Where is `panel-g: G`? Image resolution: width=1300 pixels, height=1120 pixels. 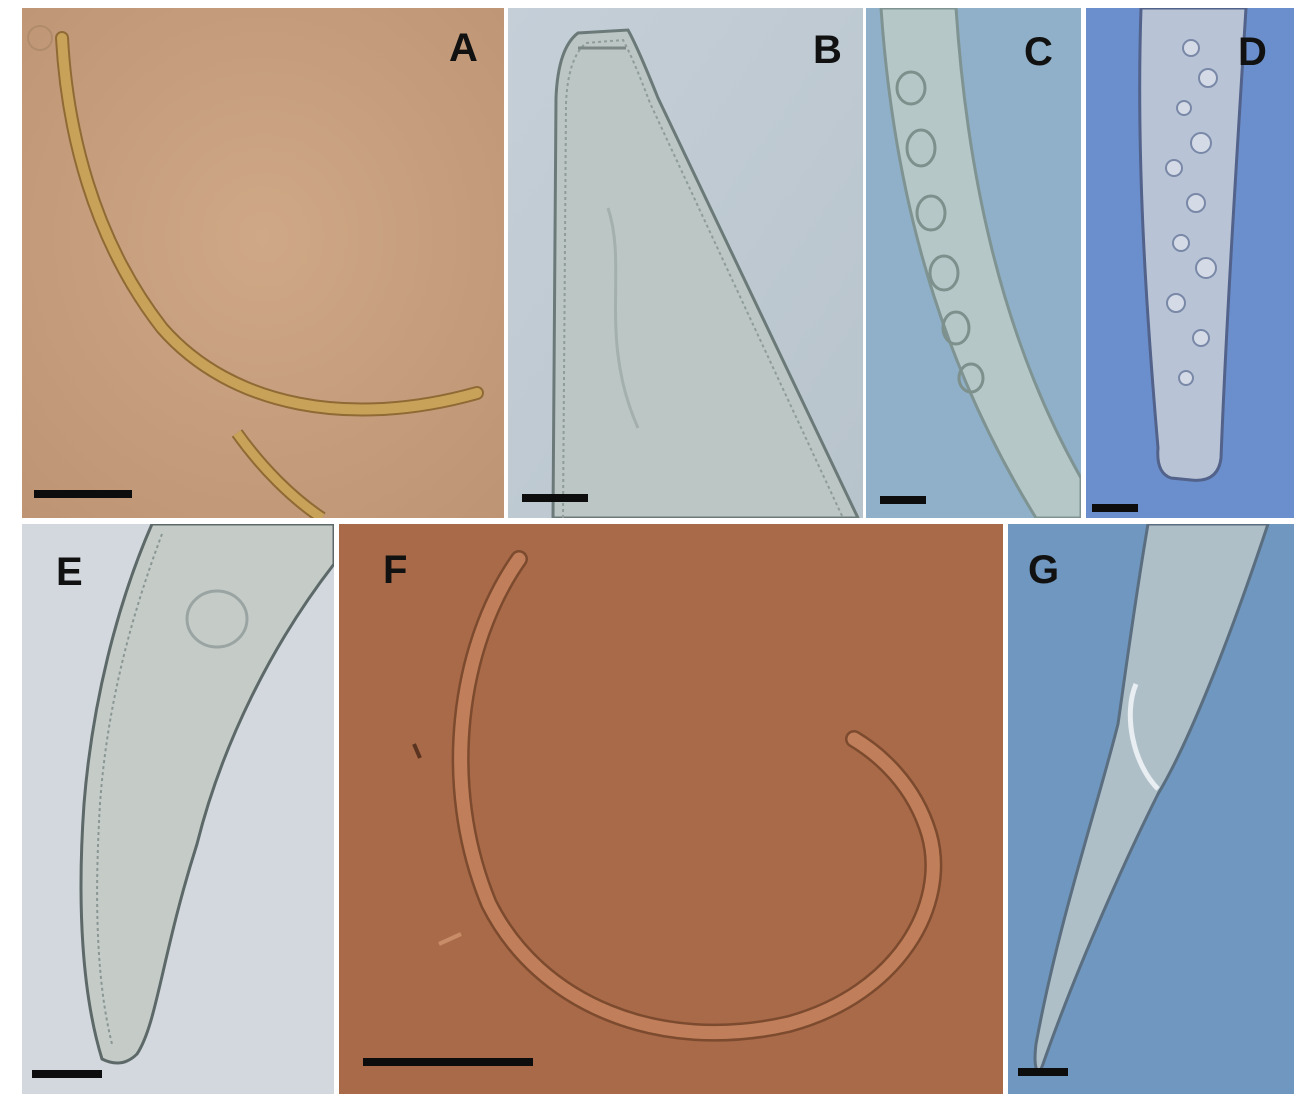
panel-g: G is located at coordinates (1151, 809).